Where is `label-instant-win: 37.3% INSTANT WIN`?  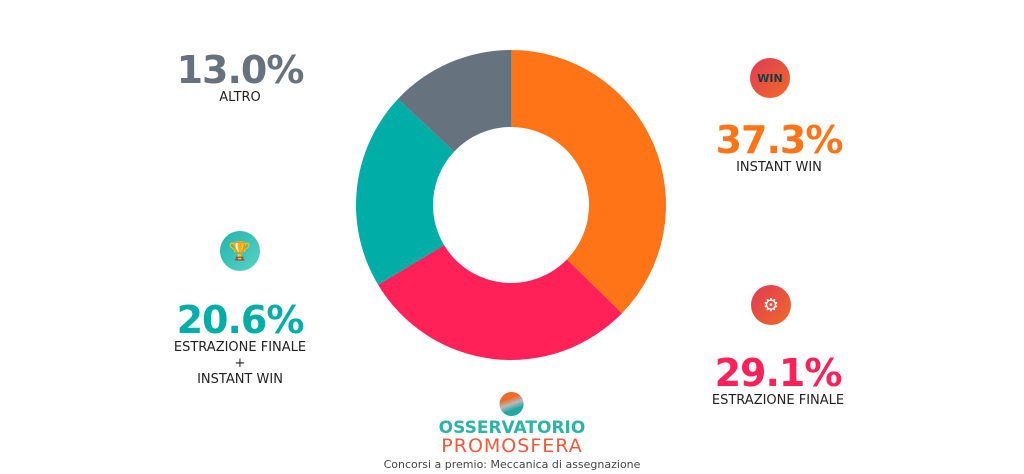 label-instant-win: 37.3% INSTANT WIN is located at coordinates (779, 147).